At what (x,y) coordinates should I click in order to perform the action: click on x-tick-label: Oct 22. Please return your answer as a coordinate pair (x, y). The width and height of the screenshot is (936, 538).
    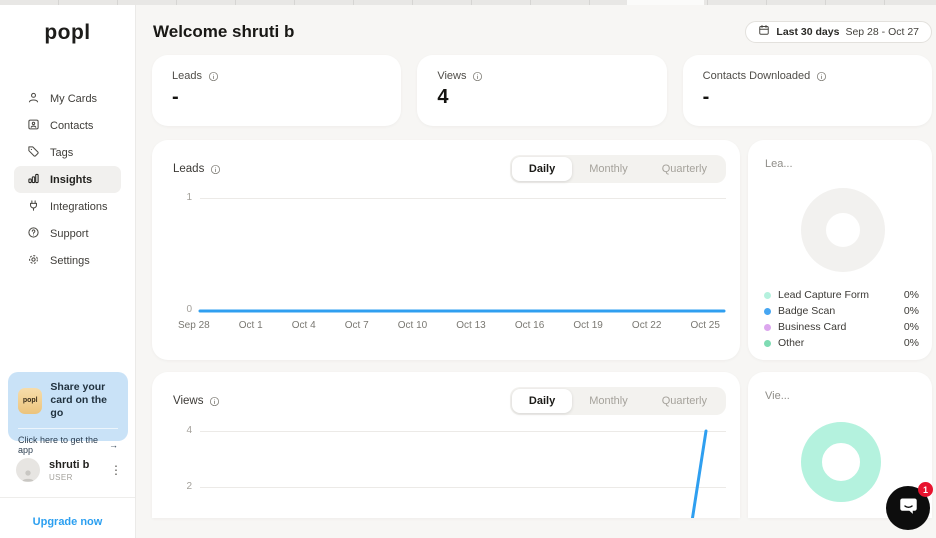
    Looking at the image, I should click on (646, 325).